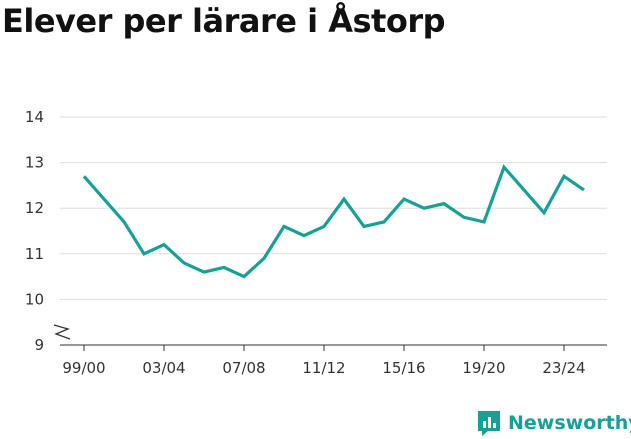  What do you see at coordinates (563, 368) in the screenshot?
I see `x-tick-label-23/24: 23/24` at bounding box center [563, 368].